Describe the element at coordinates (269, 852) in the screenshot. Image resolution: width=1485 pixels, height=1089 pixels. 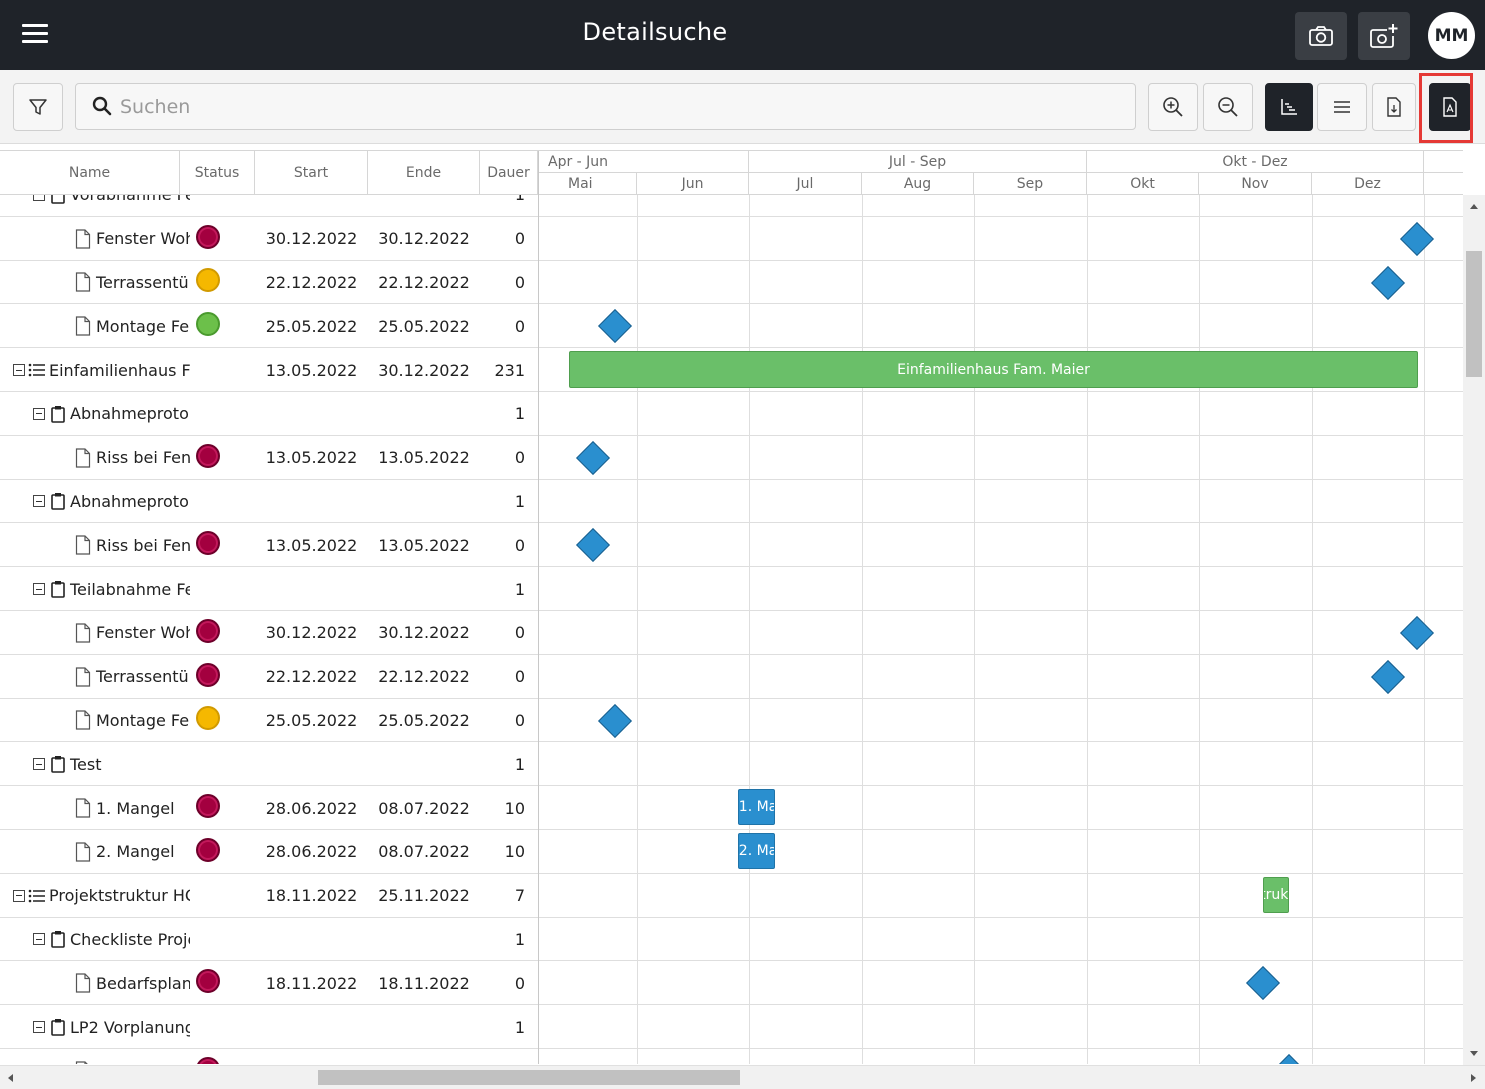
I see `table-row: 2. Mangel 28.06.2022 08.07.2022 10` at that location.